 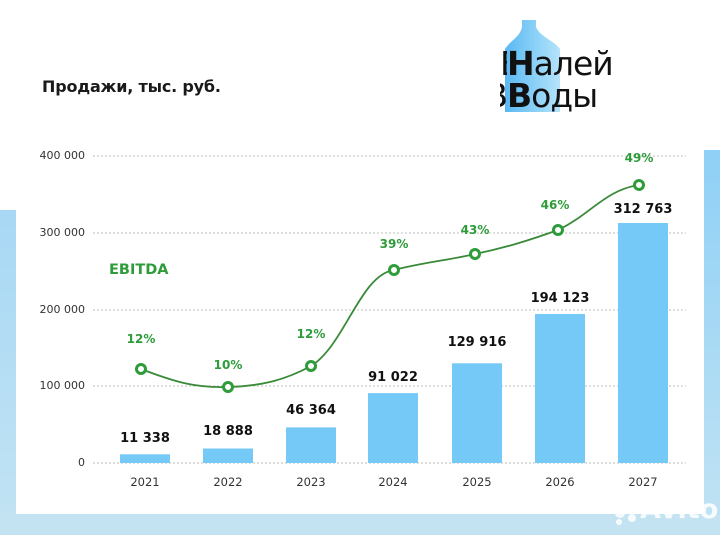 I want to click on bar-label-2025: 129 916, so click(x=477, y=342).